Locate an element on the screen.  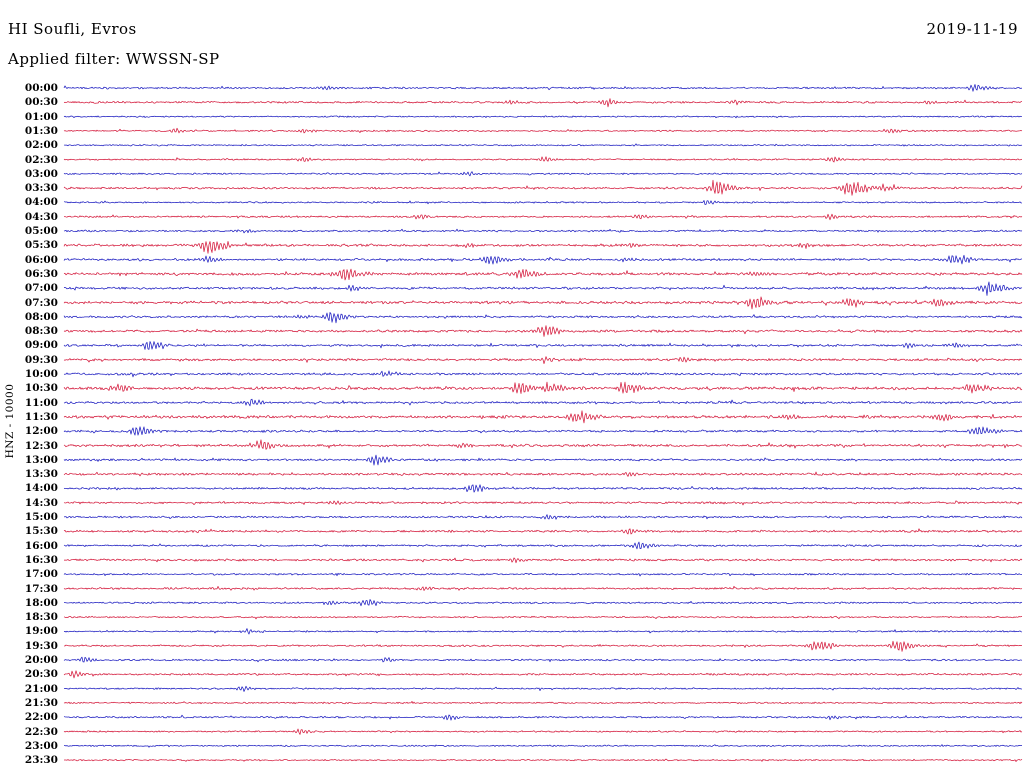
time-label: 20:30 is located at coordinates (41, 674).